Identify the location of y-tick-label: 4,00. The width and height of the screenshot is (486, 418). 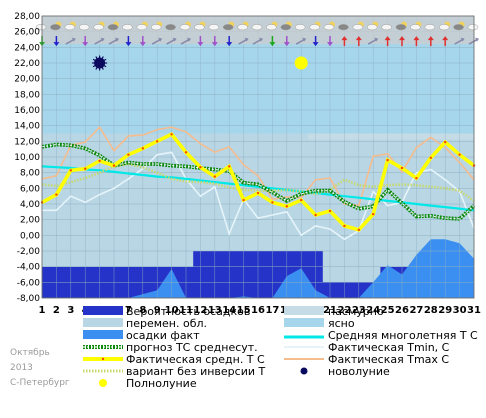
(30, 205).